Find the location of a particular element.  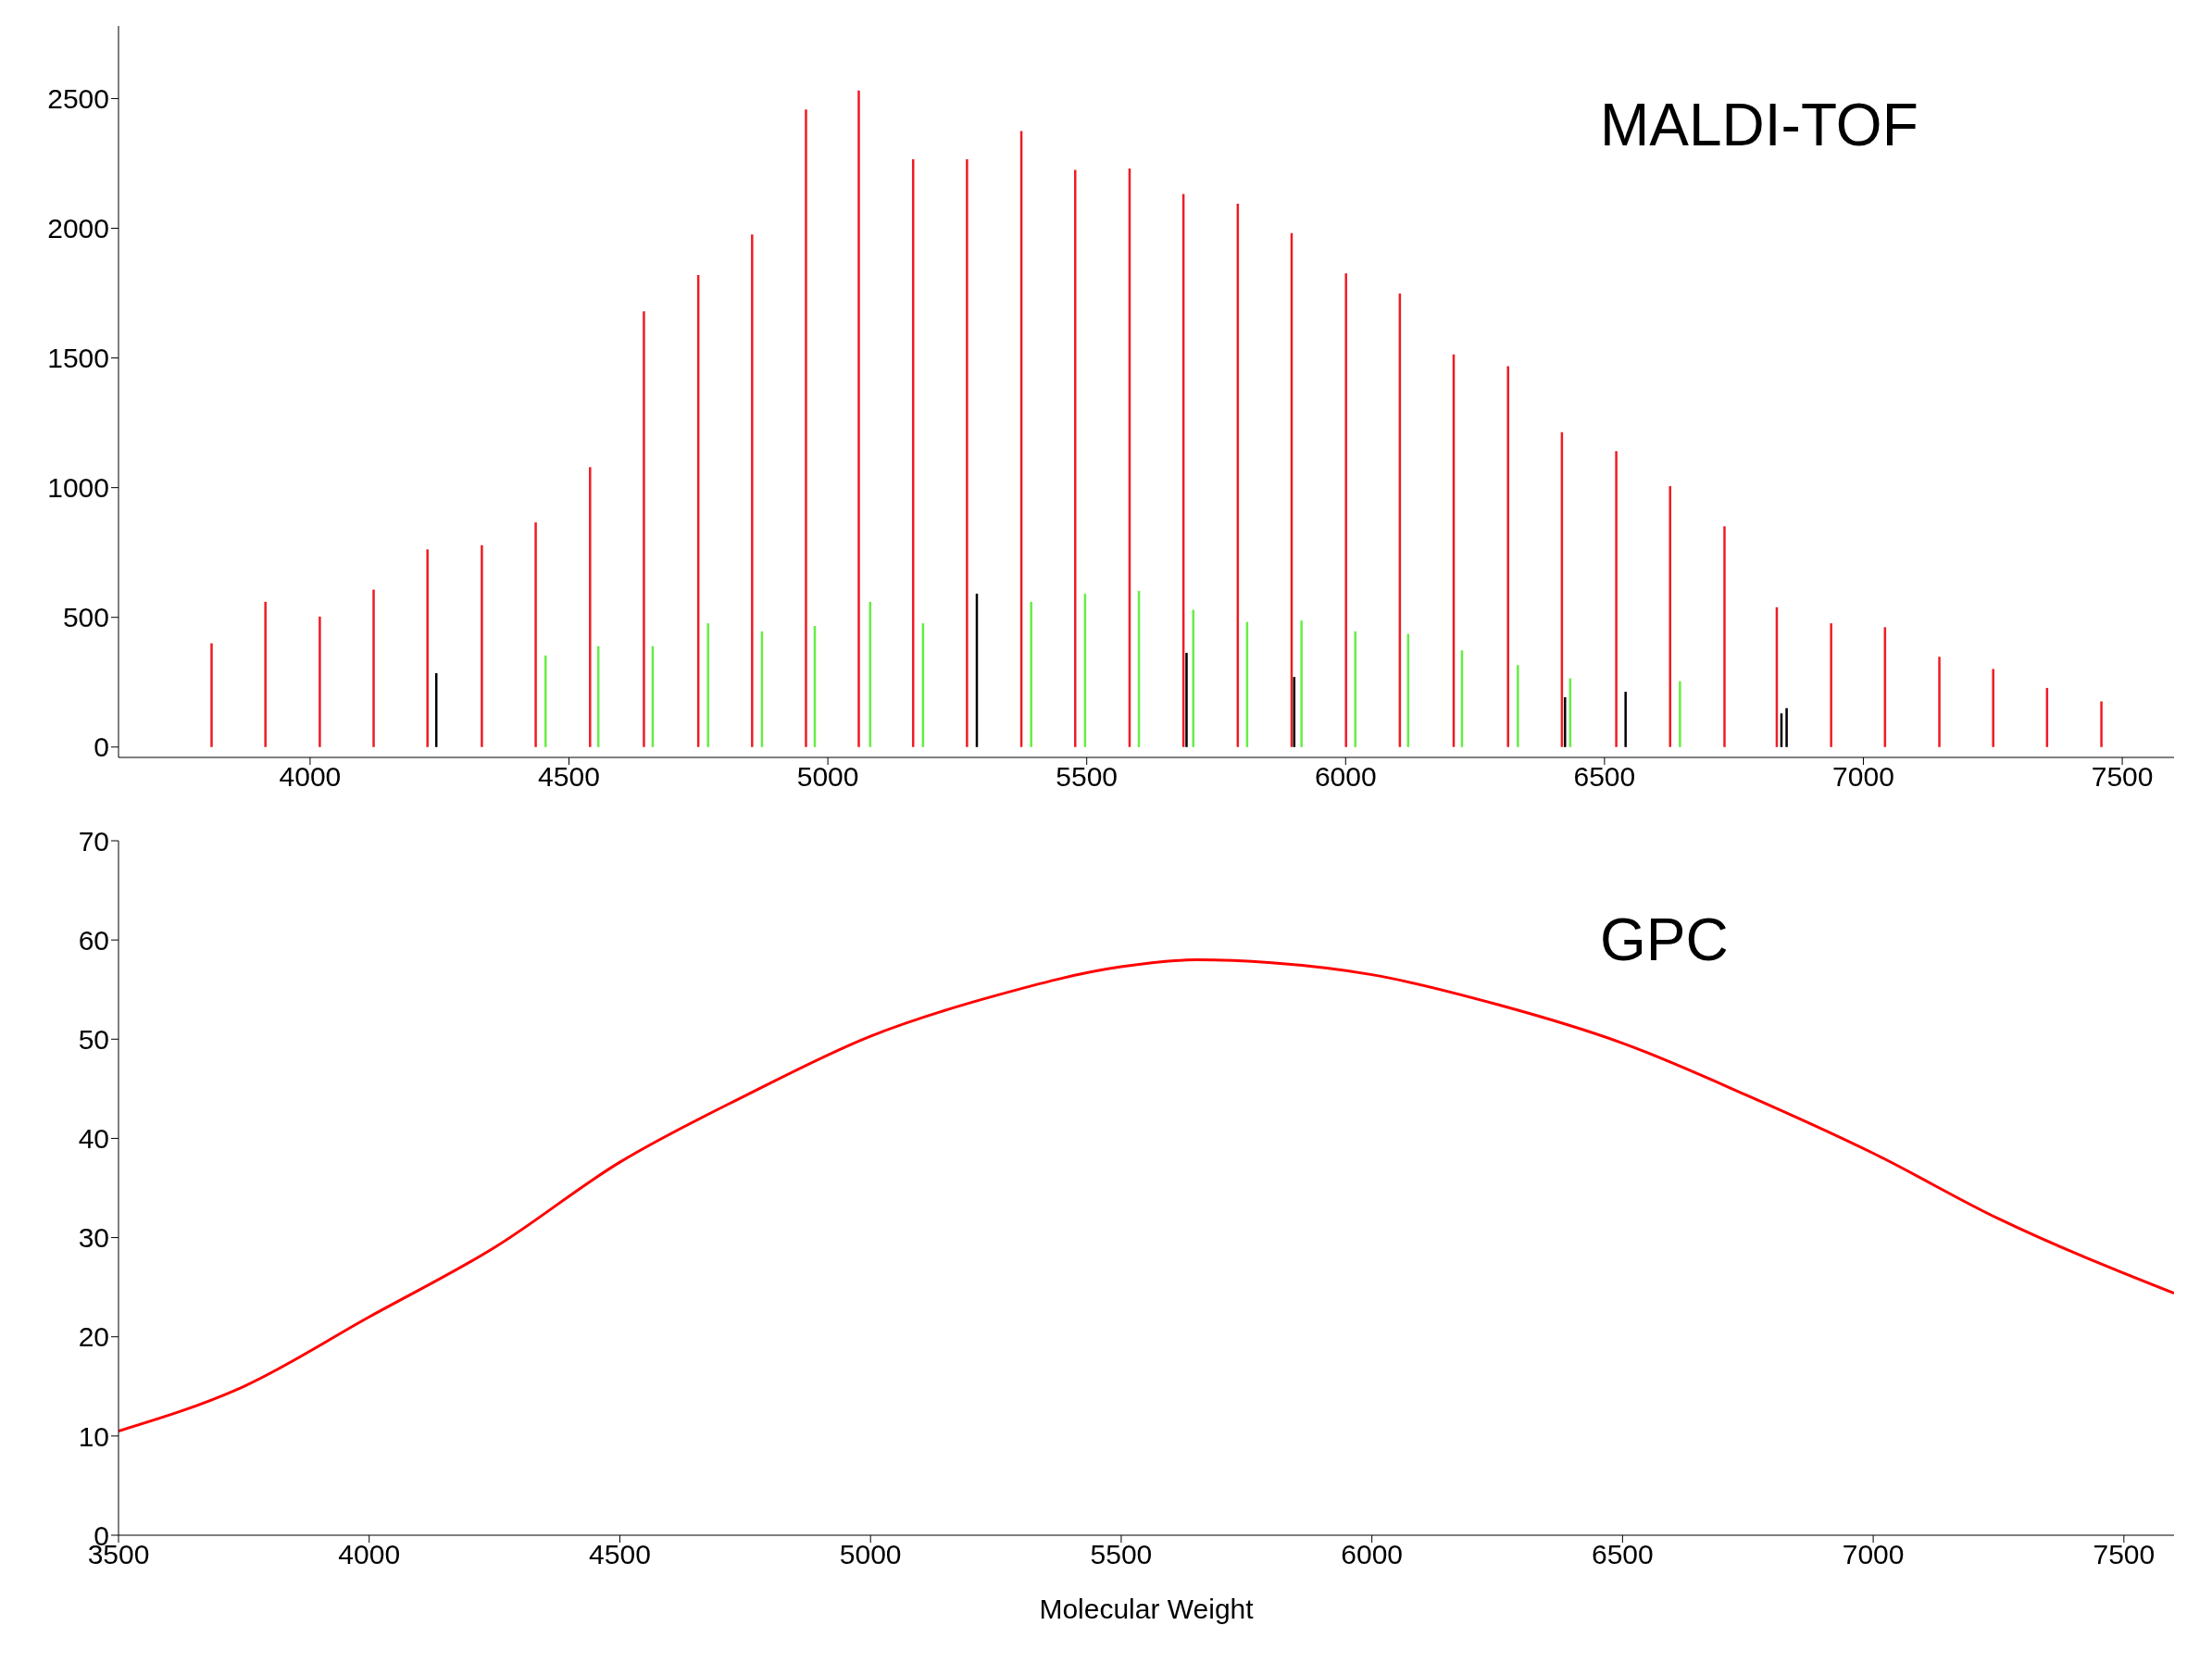

y-tick-label: 2000 is located at coordinates (78, 228).